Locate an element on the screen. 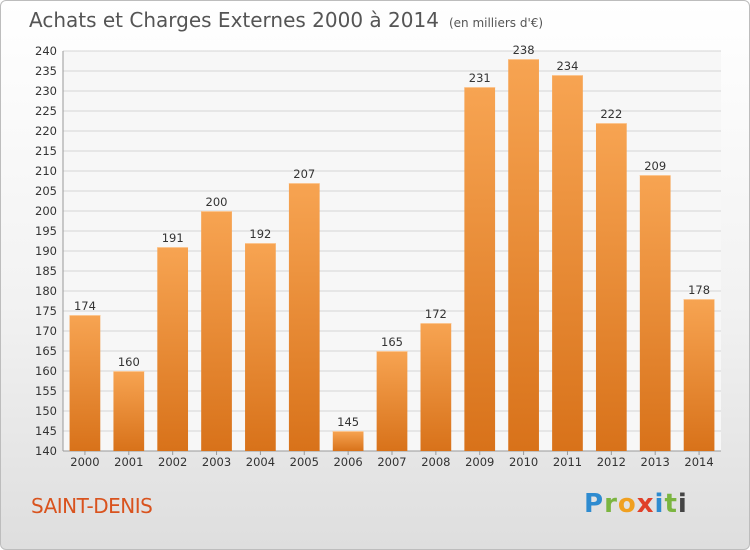 This screenshot has height=550, width=750. x-tick-label: 2006 is located at coordinates (347, 462).